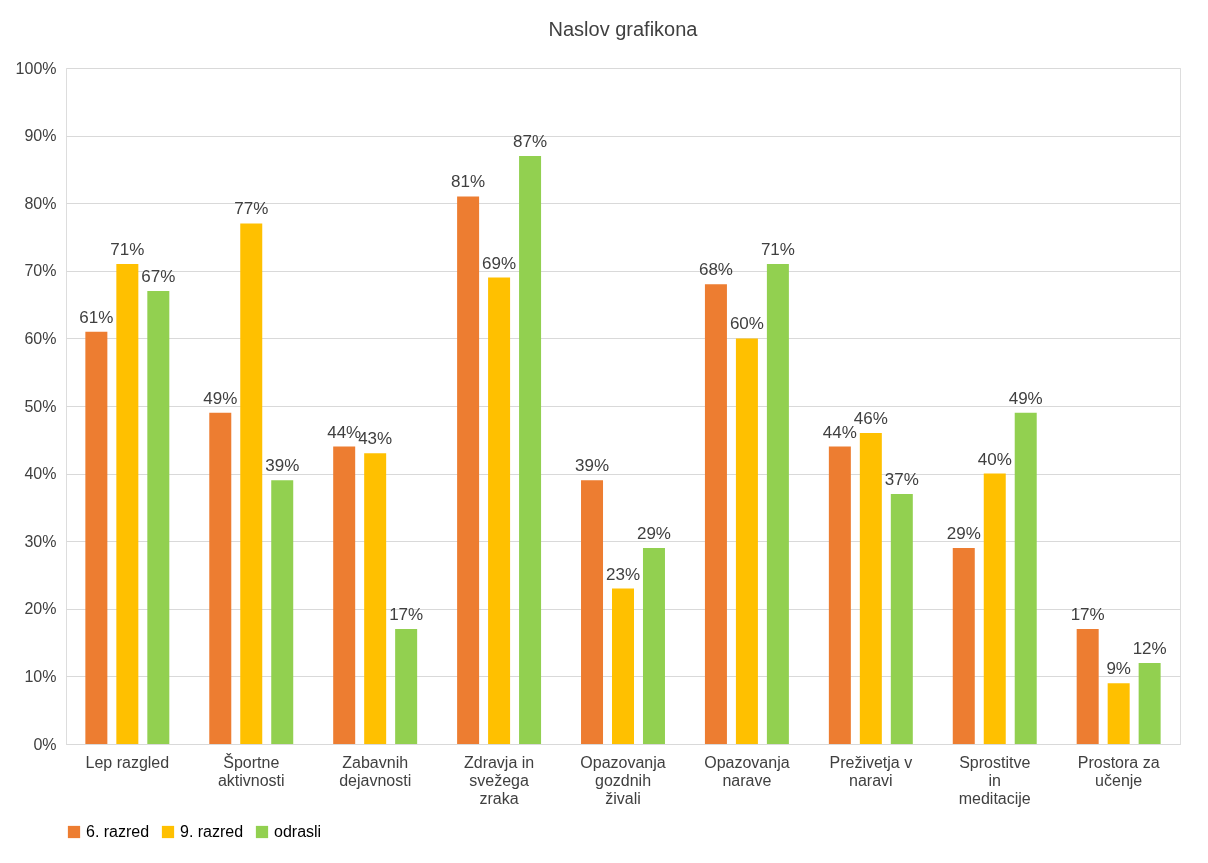 Image resolution: width=1208 pixels, height=863 pixels. What do you see at coordinates (468, 182) in the screenshot?
I see `data-label: 81%` at bounding box center [468, 182].